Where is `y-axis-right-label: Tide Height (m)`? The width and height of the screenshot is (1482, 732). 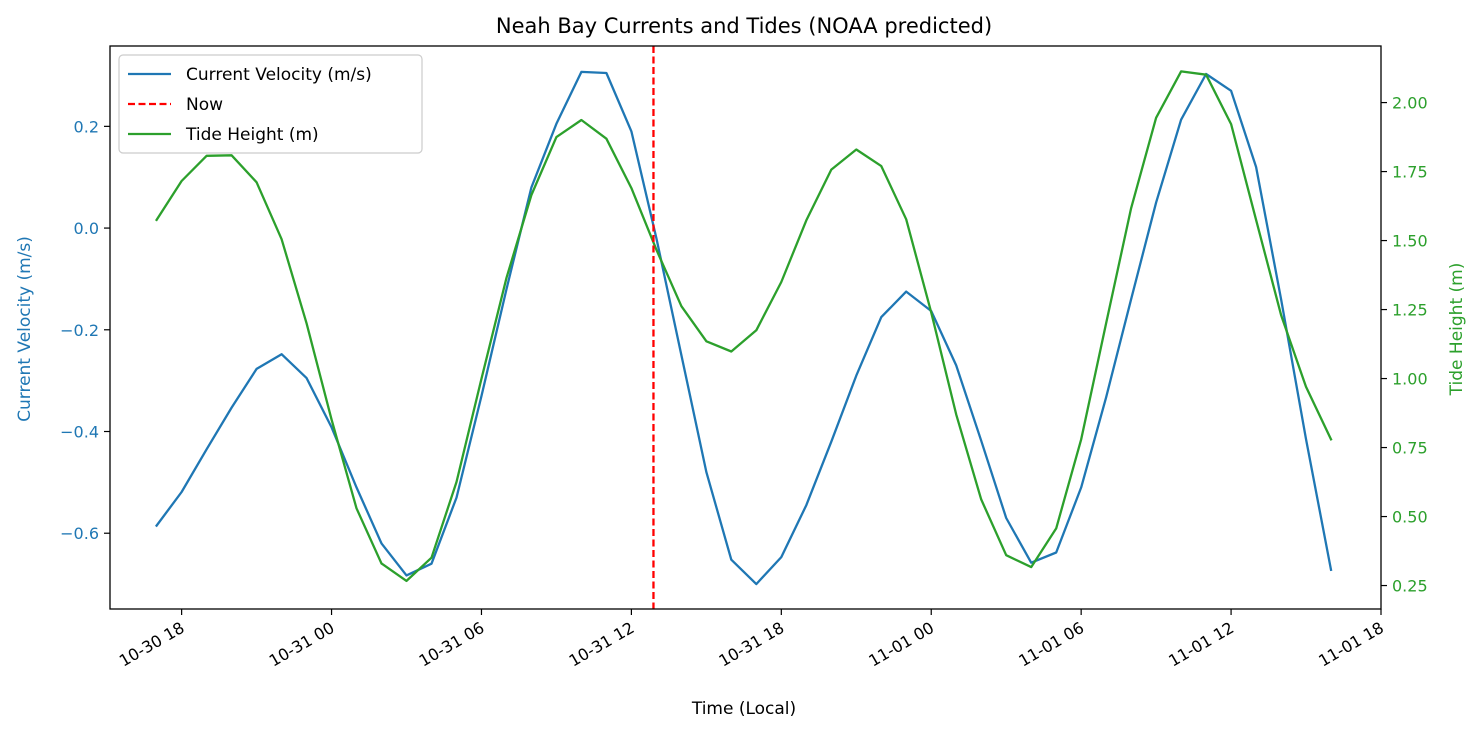 y-axis-right-label: Tide Height (m) is located at coordinates (1457, 330).